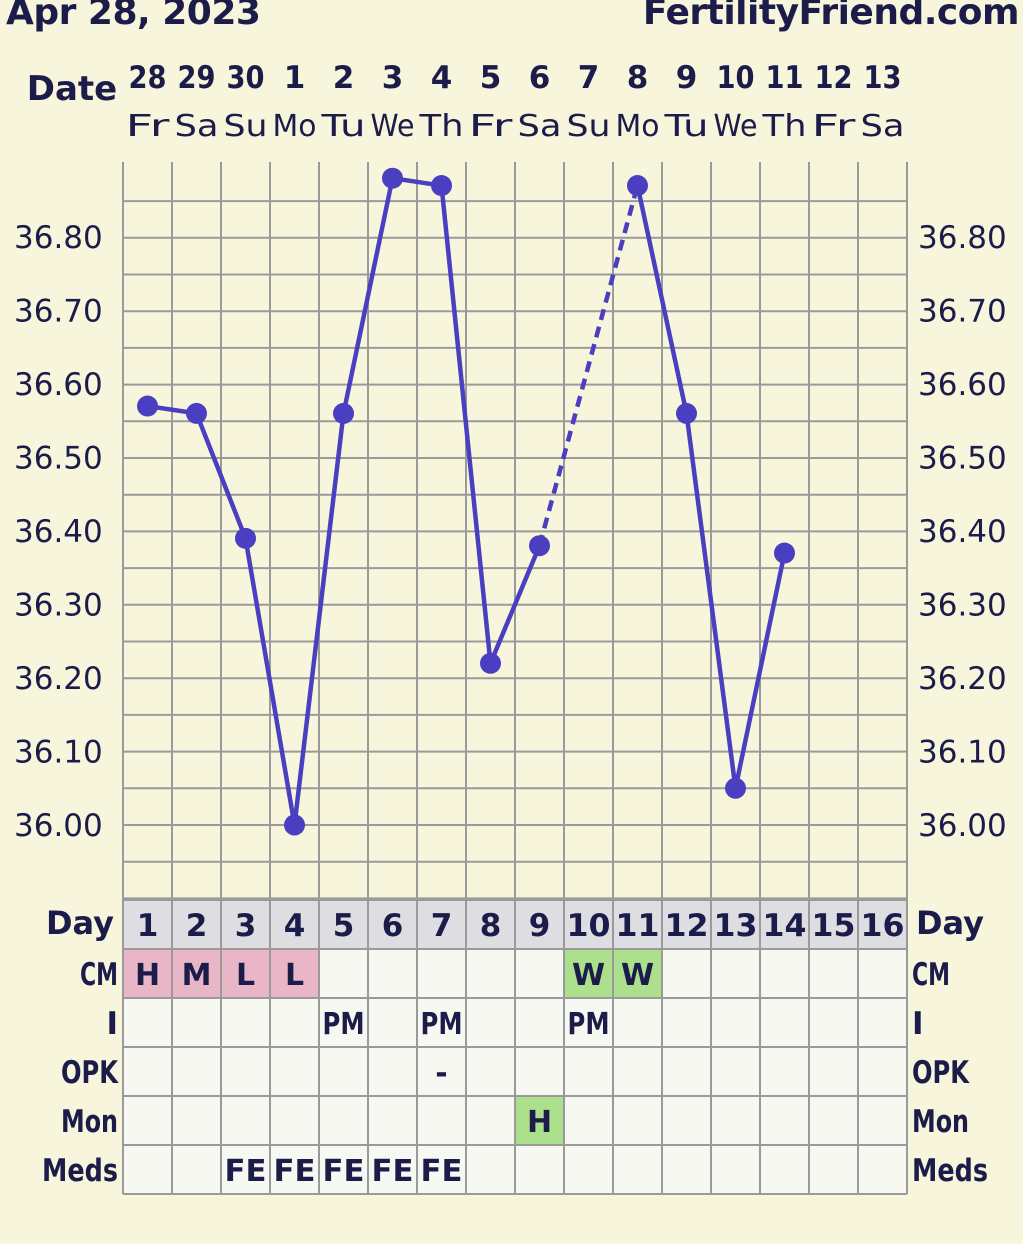  What do you see at coordinates (245, 975) in the screenshot?
I see `cell-value-cm: L` at bounding box center [245, 975].